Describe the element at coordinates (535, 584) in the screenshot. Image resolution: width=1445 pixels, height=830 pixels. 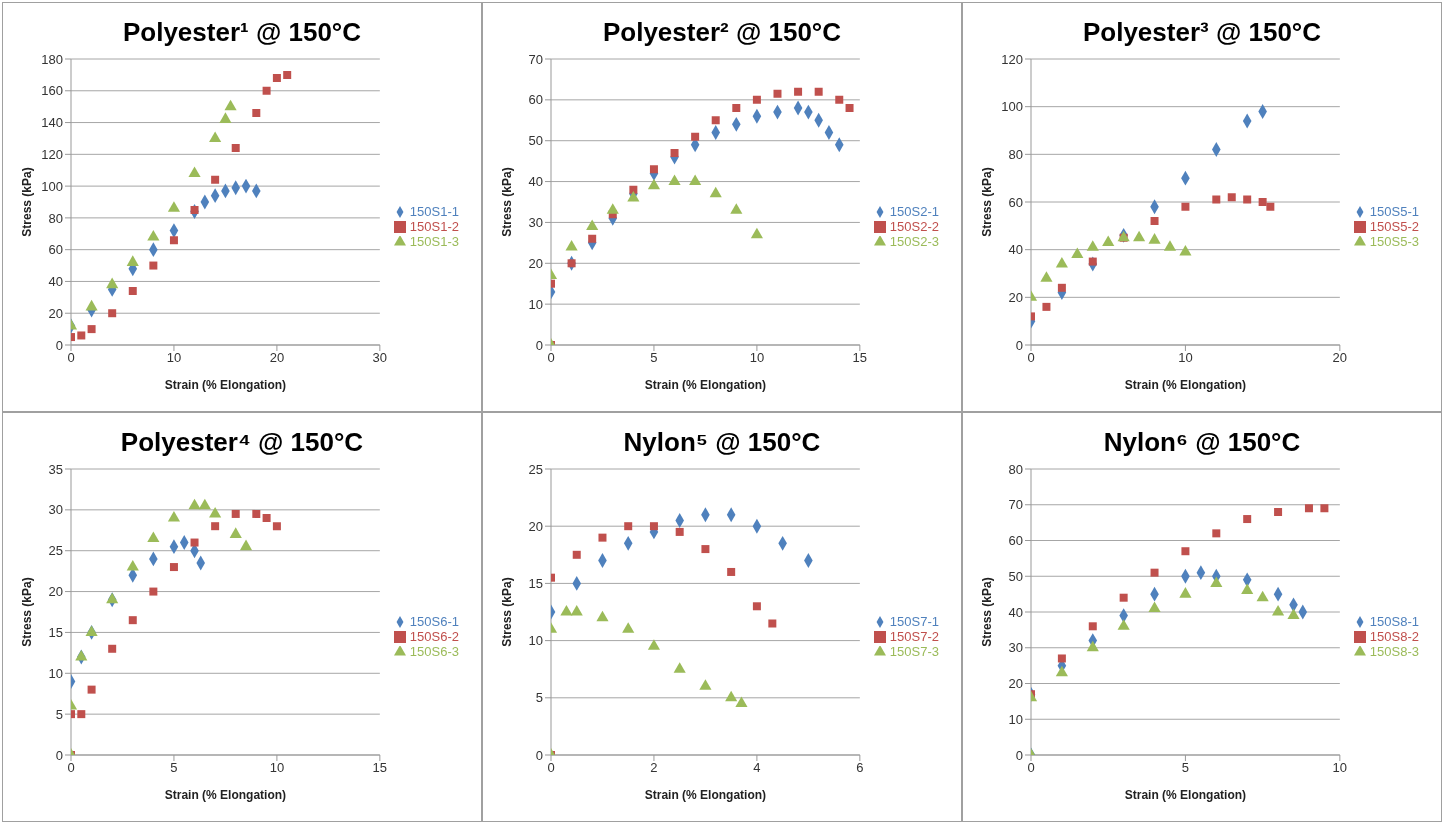
I see `y-tick-label: 15` at that location.